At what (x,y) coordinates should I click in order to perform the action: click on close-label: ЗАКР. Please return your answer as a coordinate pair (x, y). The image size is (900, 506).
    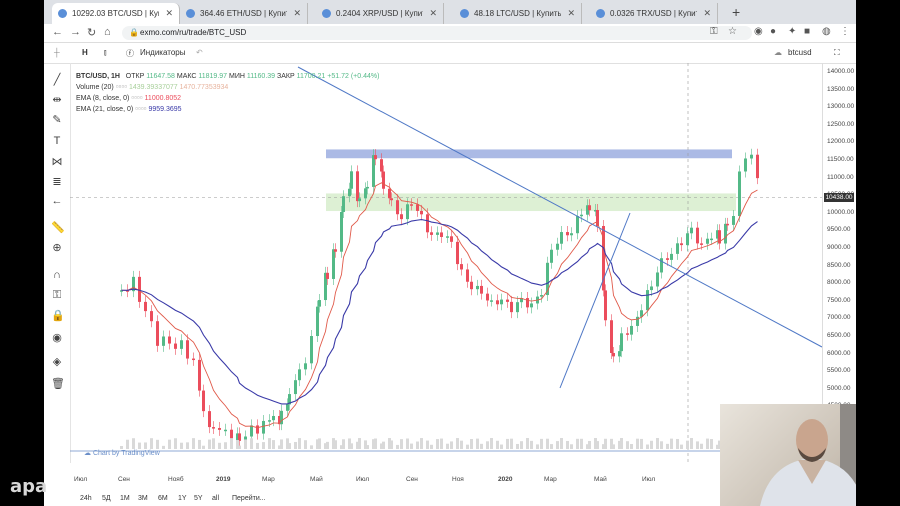
    Looking at the image, I should click on (286, 76).